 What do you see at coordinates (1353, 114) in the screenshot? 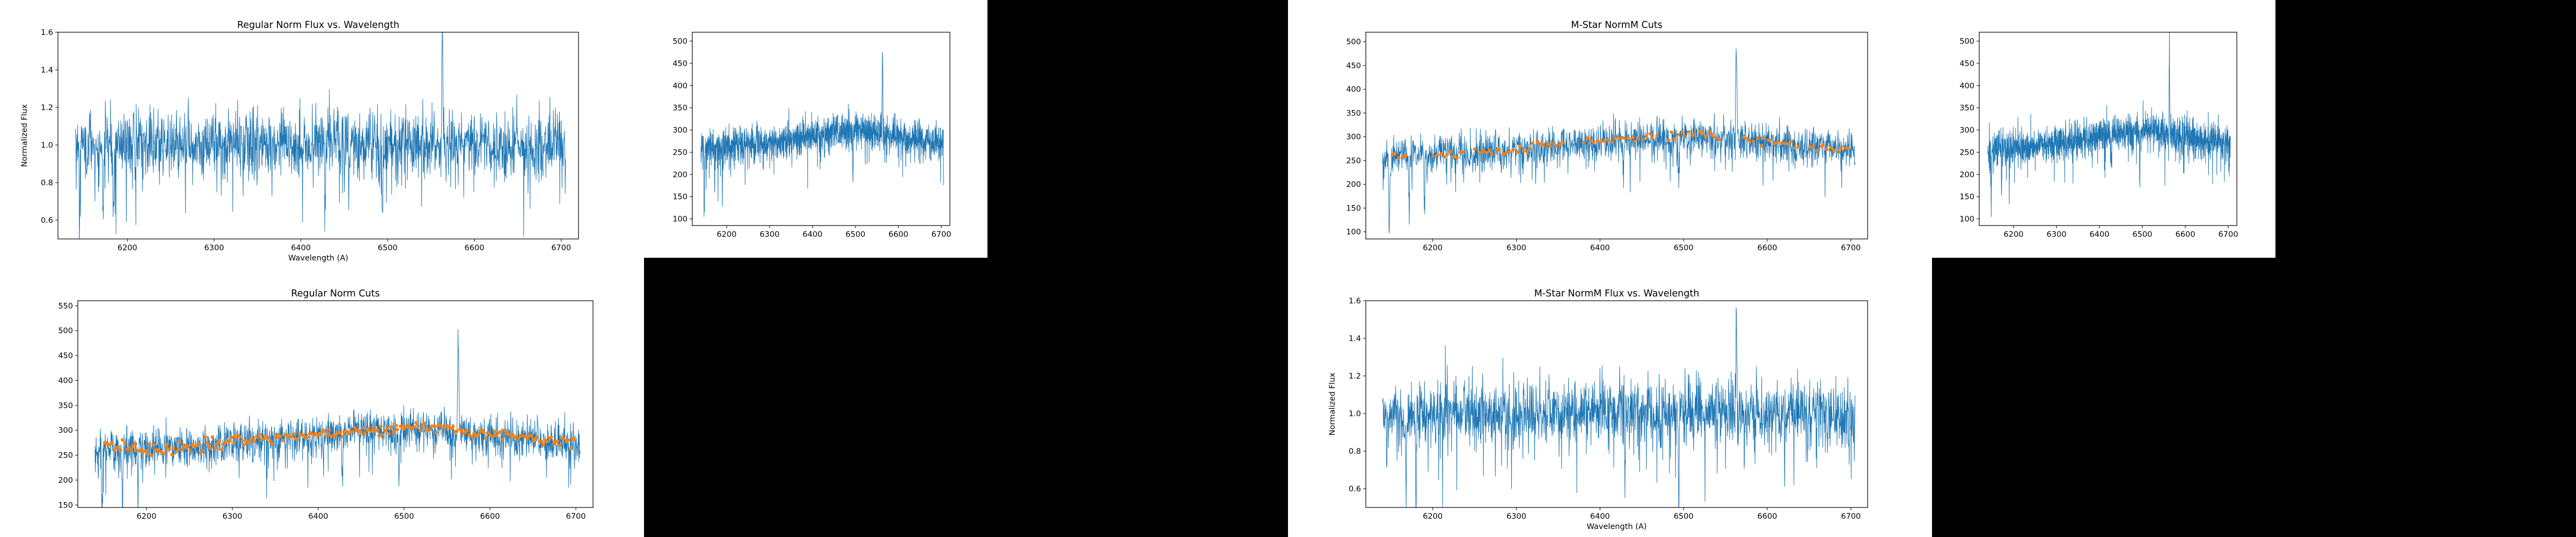
I see `y-tick-label: 350` at bounding box center [1353, 114].